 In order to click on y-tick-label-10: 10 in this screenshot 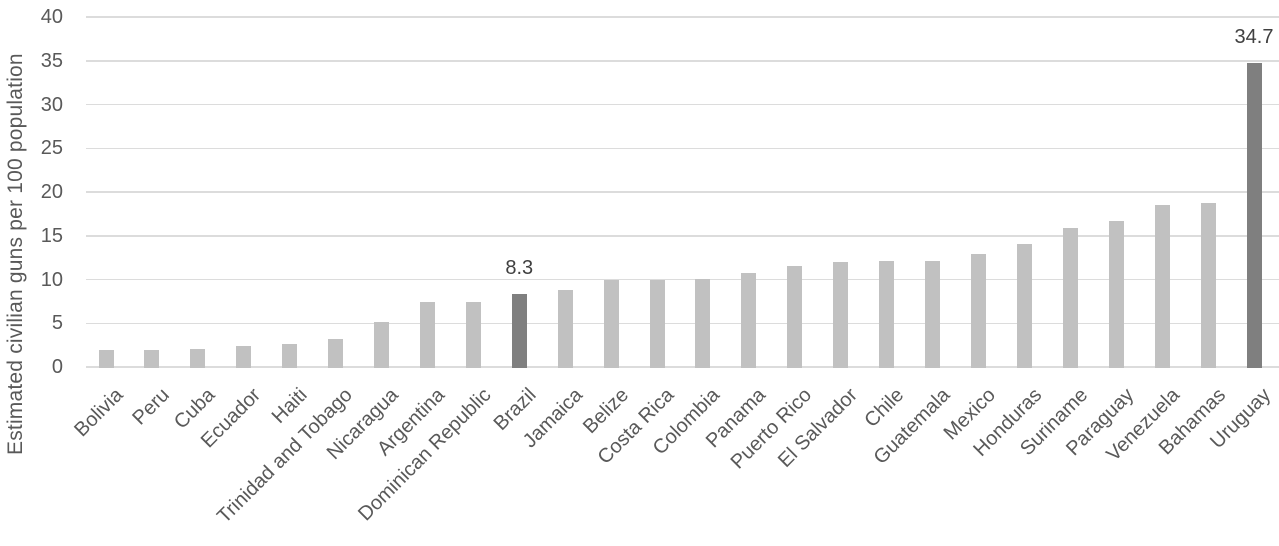, I will do `click(51, 279)`.